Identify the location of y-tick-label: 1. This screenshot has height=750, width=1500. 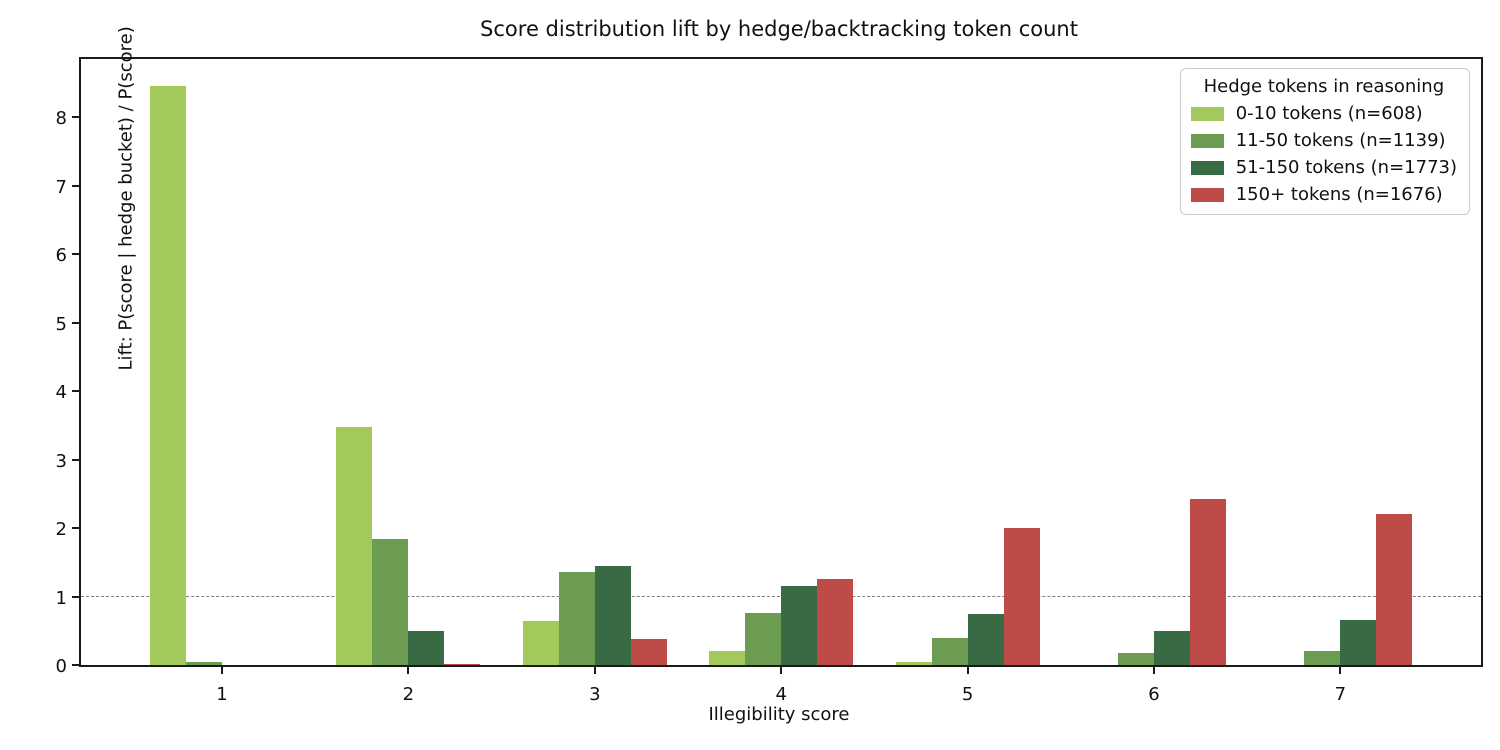
(61, 598).